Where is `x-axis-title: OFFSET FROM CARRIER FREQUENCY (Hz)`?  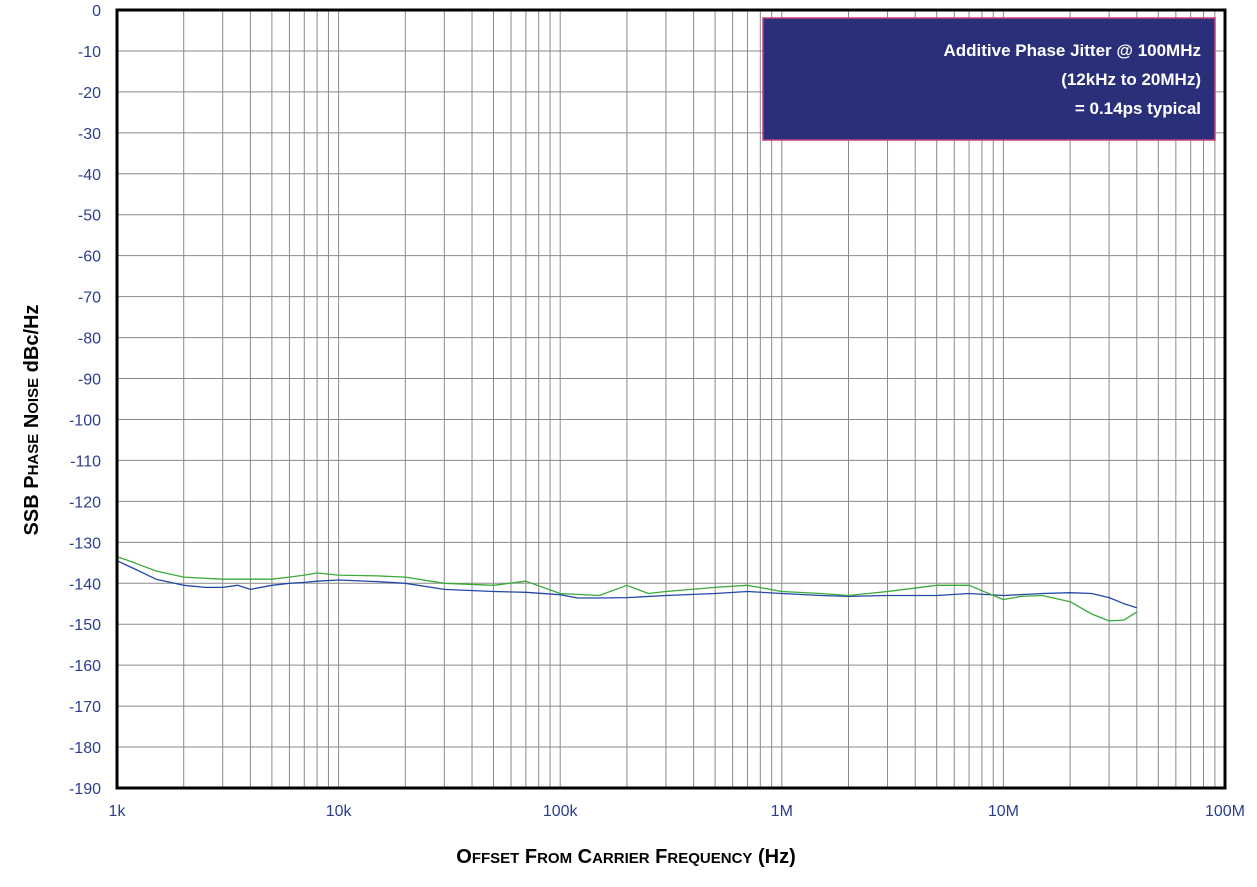
x-axis-title: OFFSET FROM CARRIER FREQUENCY (Hz) is located at coordinates (625, 857).